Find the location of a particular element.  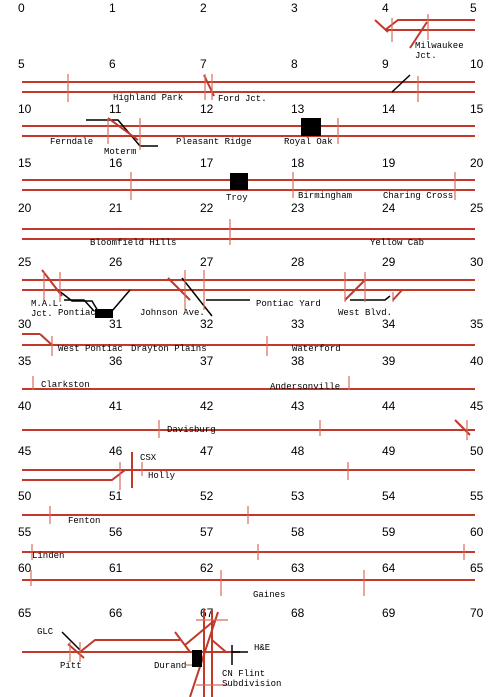

station-label-bloomfield-hills: Bloomfield Hills is located at coordinates (133, 243).